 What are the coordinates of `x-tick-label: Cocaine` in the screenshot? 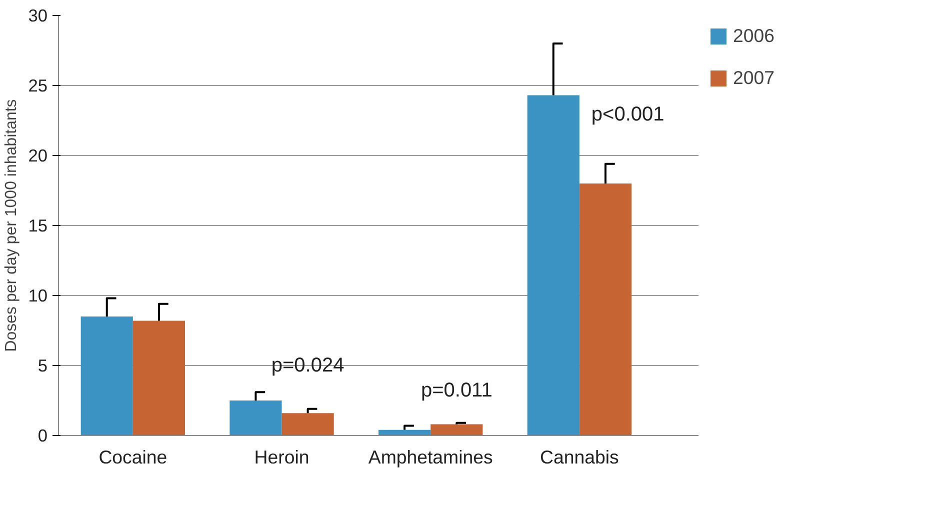 It's located at (133, 457).